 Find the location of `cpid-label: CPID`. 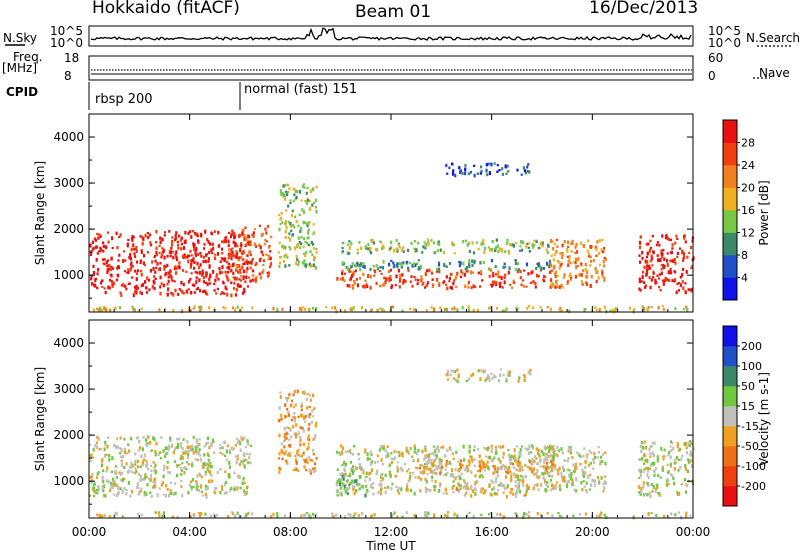

cpid-label: CPID is located at coordinates (22, 92).